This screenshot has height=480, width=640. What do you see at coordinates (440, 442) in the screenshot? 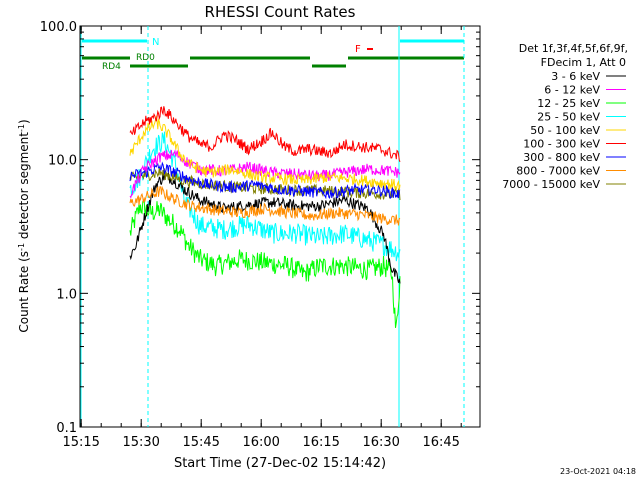
I see `x-tick-label-6: 16:45` at bounding box center [440, 442].